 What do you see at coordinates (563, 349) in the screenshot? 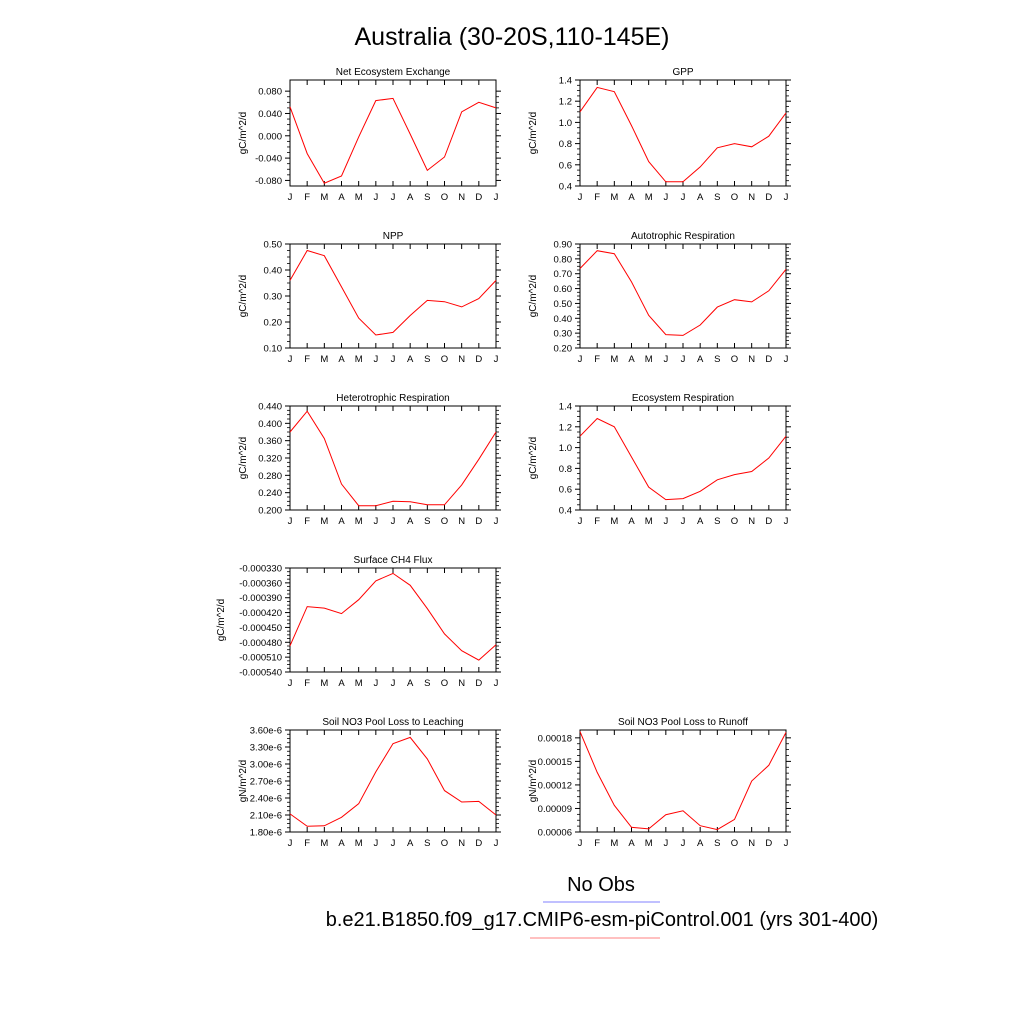
I see `y-tick-label: 0.20` at bounding box center [563, 349].